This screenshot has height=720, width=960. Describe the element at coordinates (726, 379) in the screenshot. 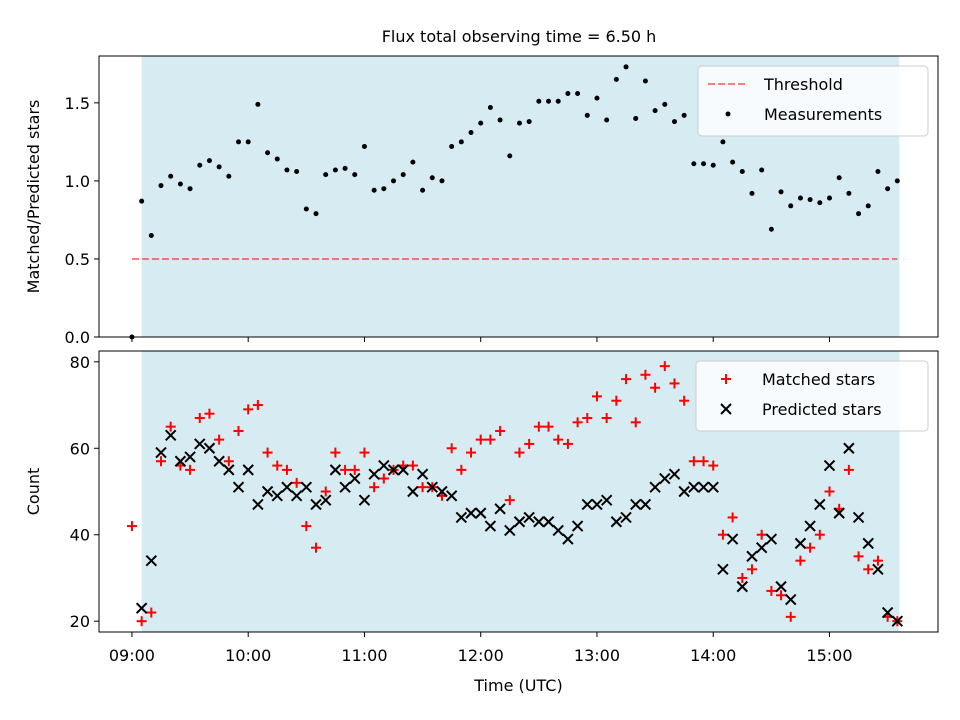

I see `legend-matched-swatch` at that location.